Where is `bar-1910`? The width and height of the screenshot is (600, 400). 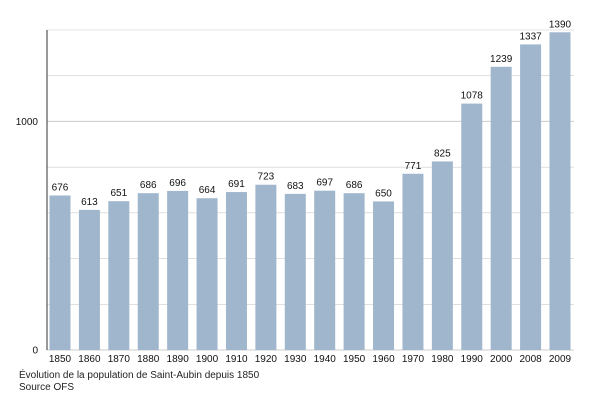 bar-1910 is located at coordinates (236, 271).